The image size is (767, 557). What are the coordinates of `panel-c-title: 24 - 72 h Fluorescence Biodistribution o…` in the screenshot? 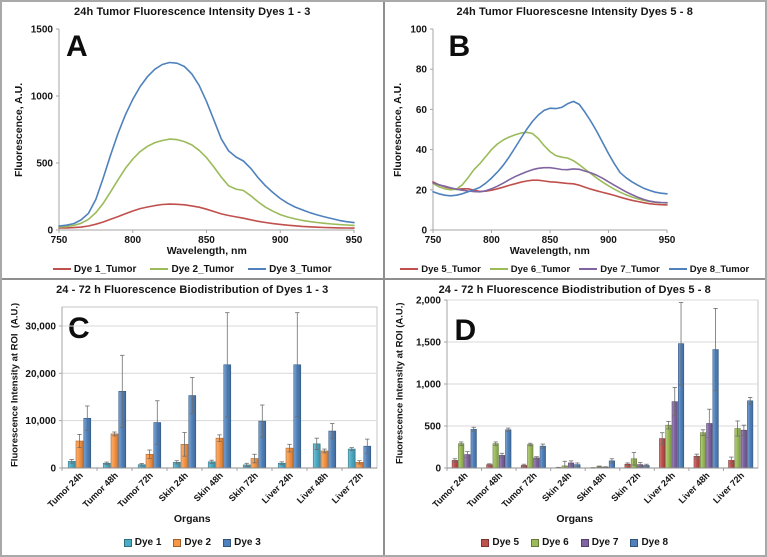 It's located at (192, 289).